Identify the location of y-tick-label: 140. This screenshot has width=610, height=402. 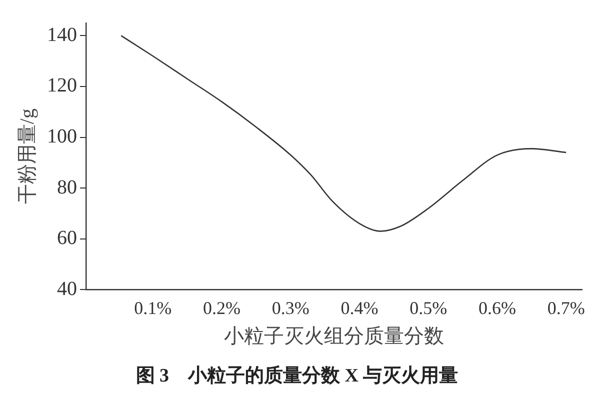
(62, 35).